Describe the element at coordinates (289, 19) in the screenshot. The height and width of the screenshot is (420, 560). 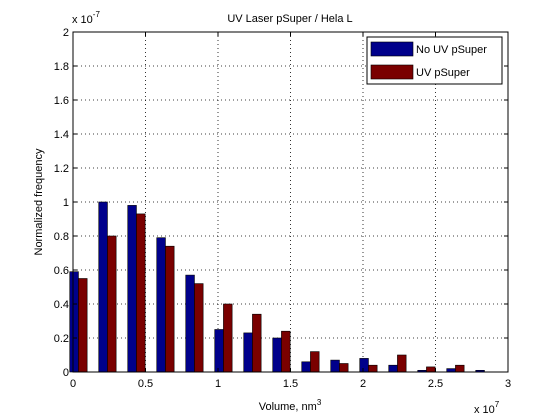
I see `chart-title: UV Laser pSuper / Hela L` at that location.